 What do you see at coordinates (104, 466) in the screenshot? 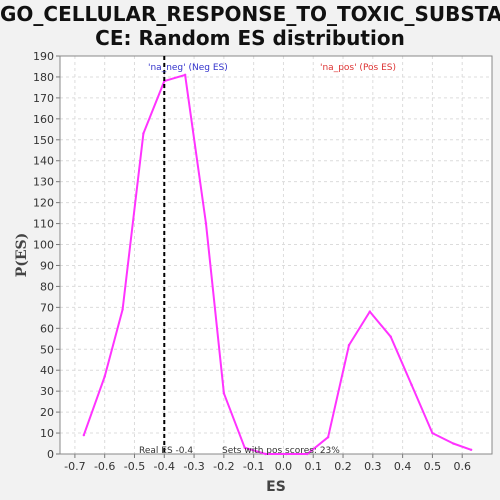
I see `x-tick-label: -0.6` at bounding box center [104, 466].